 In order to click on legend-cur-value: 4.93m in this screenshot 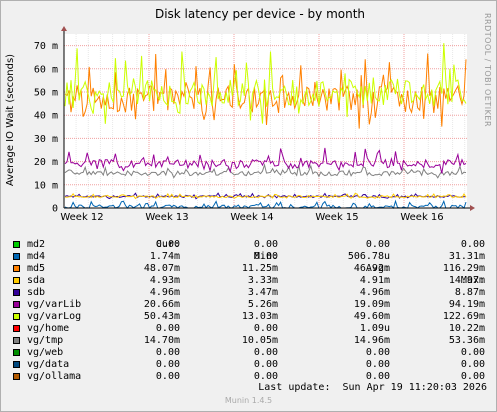, I will do `click(164, 280)`.